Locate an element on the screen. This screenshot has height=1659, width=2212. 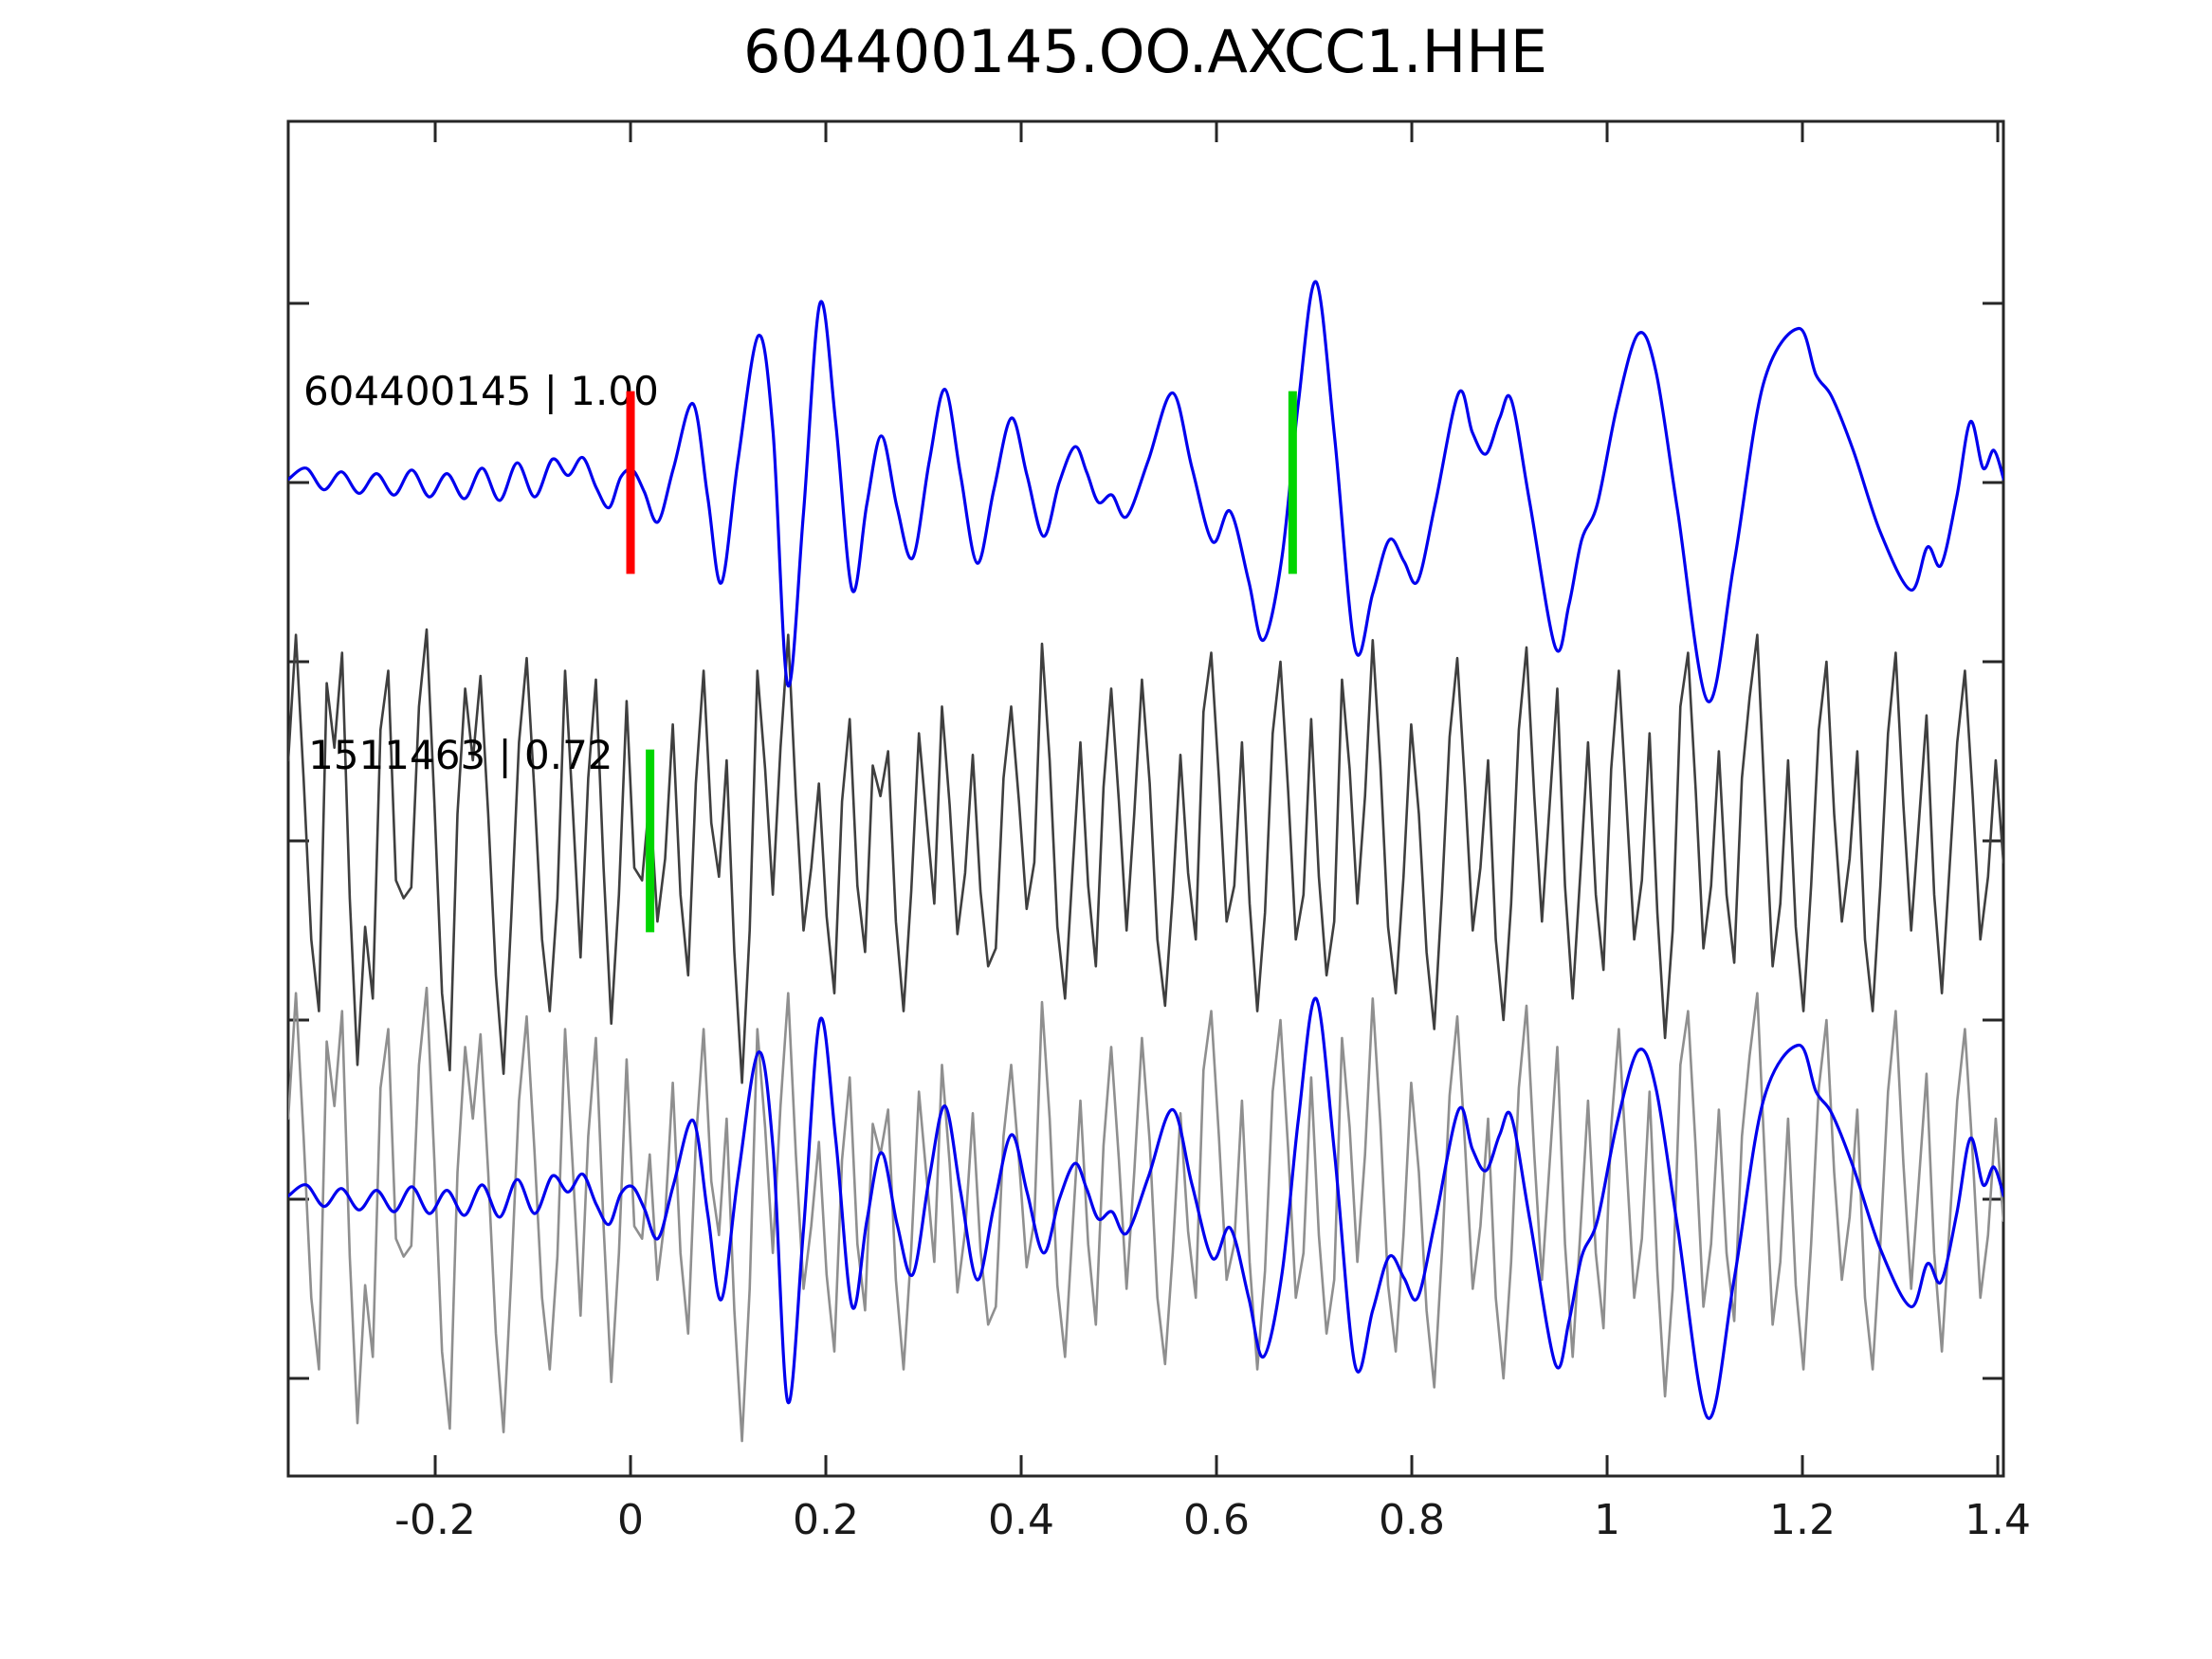
x-tick-label: 0.2 is located at coordinates (826, 1520).